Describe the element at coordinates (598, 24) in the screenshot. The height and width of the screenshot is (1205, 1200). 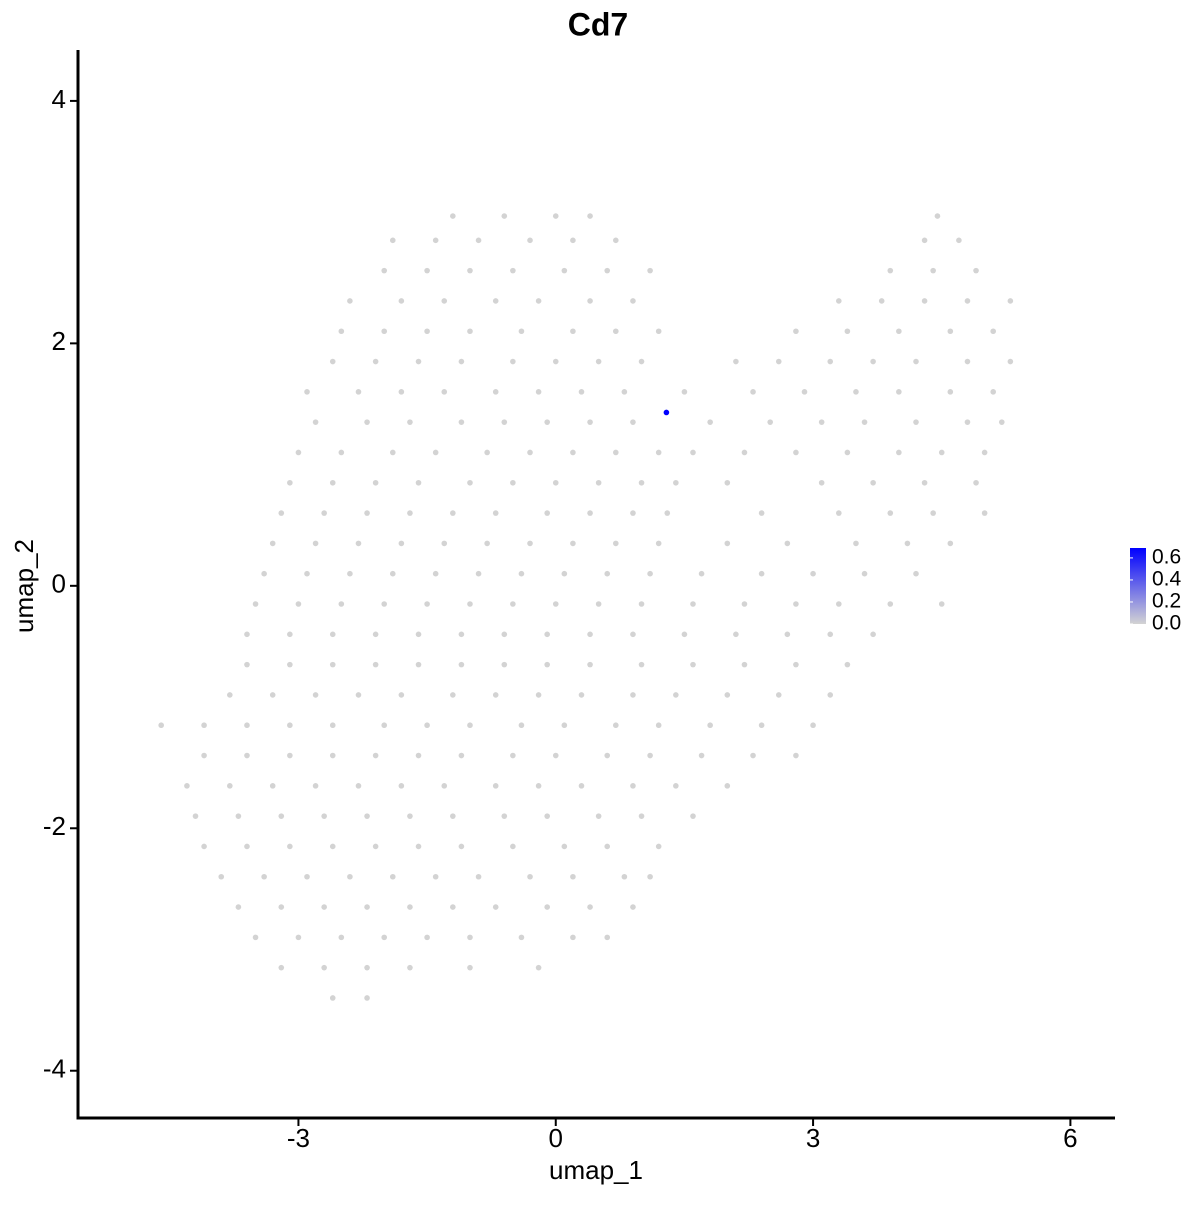
I see `chart-title: Cd7` at that location.